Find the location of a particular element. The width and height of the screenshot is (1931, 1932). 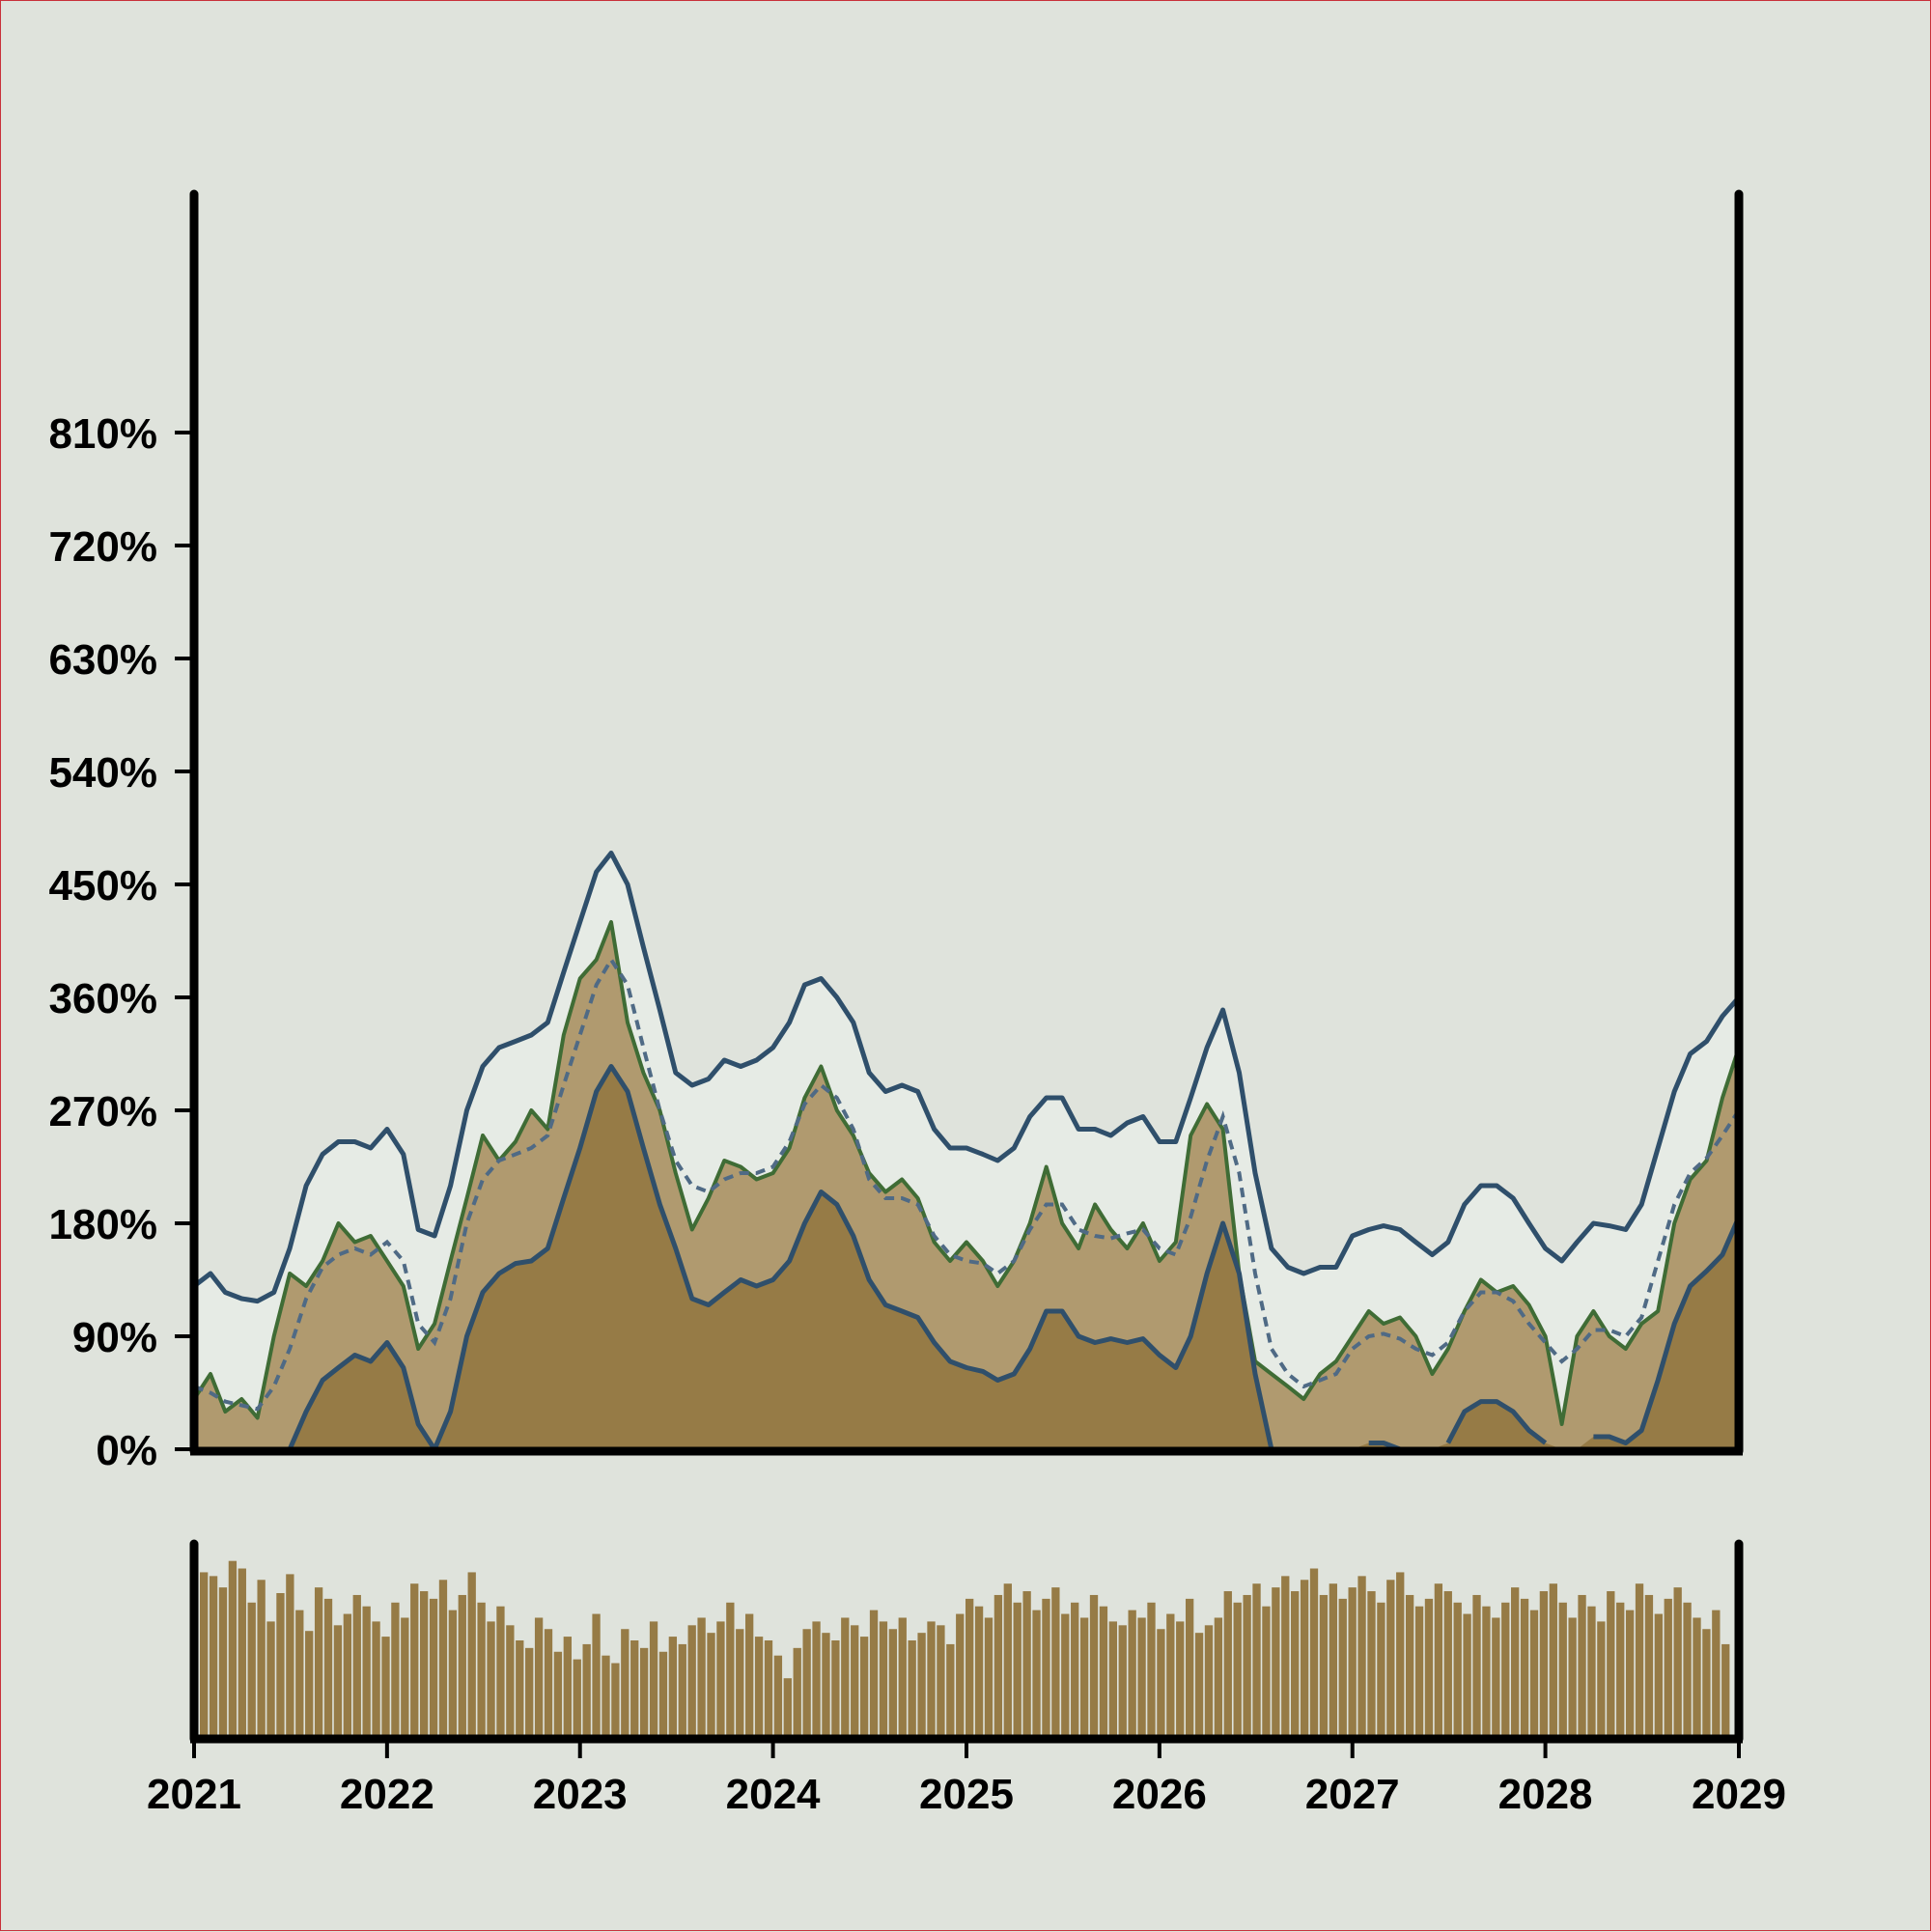

y-tick-label: 180% is located at coordinates (102, 1224).